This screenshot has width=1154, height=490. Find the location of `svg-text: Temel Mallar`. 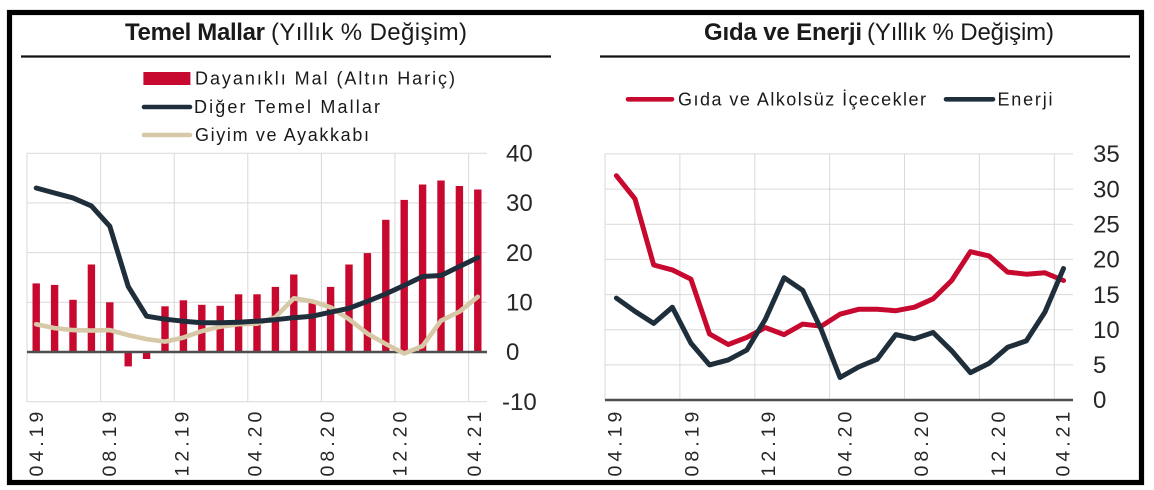

svg-text: Temel Mallar is located at coordinates (195, 32).